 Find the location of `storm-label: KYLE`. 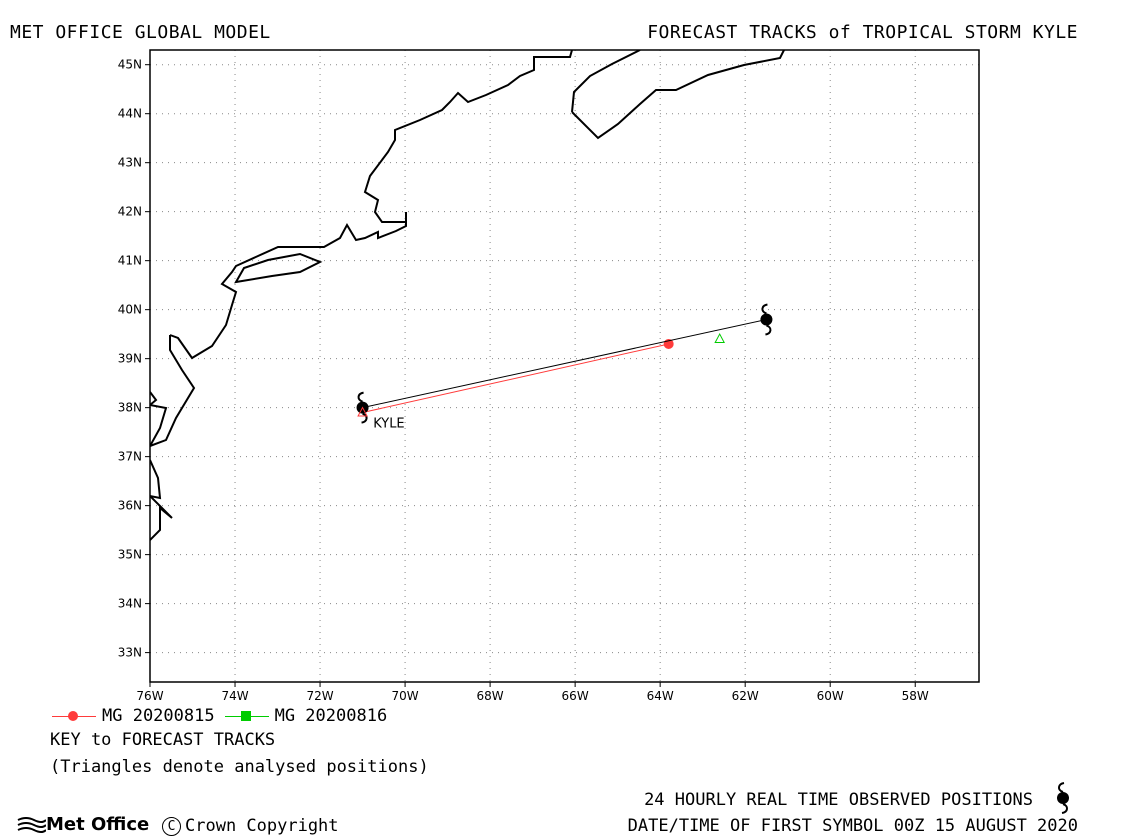

storm-label: KYLE is located at coordinates (388, 423).